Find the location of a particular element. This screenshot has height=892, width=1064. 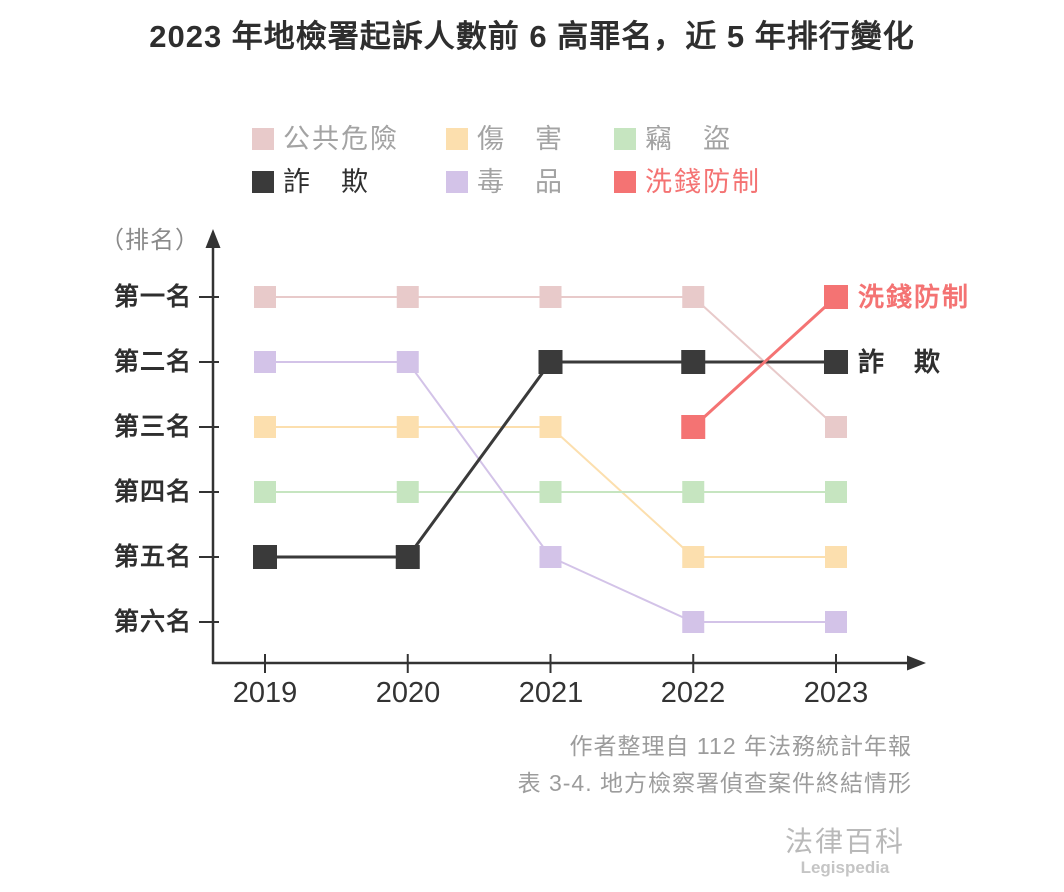

legend-item-public-danger: 公共危險 is located at coordinates (325, 138).